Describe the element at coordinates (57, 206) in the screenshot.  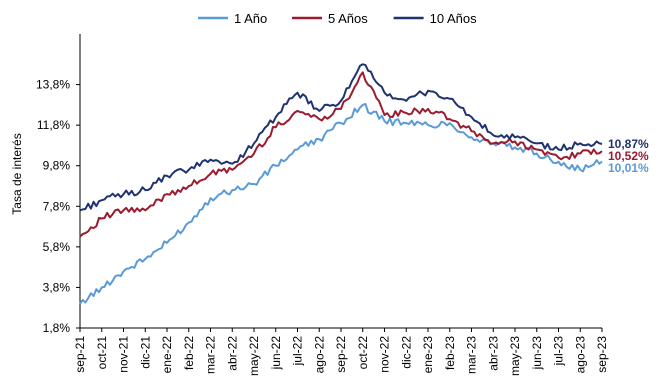
I see `y-tick-label: 7,8%` at that location.